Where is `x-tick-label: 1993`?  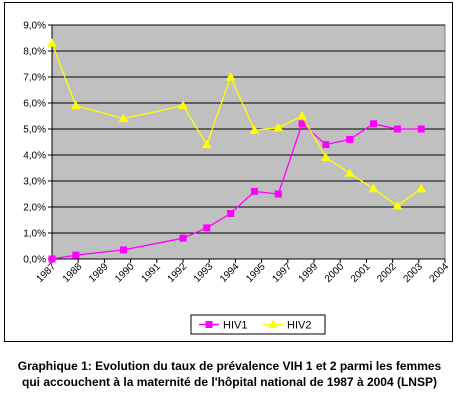
x-tick-label: 1993 is located at coordinates (204, 273).